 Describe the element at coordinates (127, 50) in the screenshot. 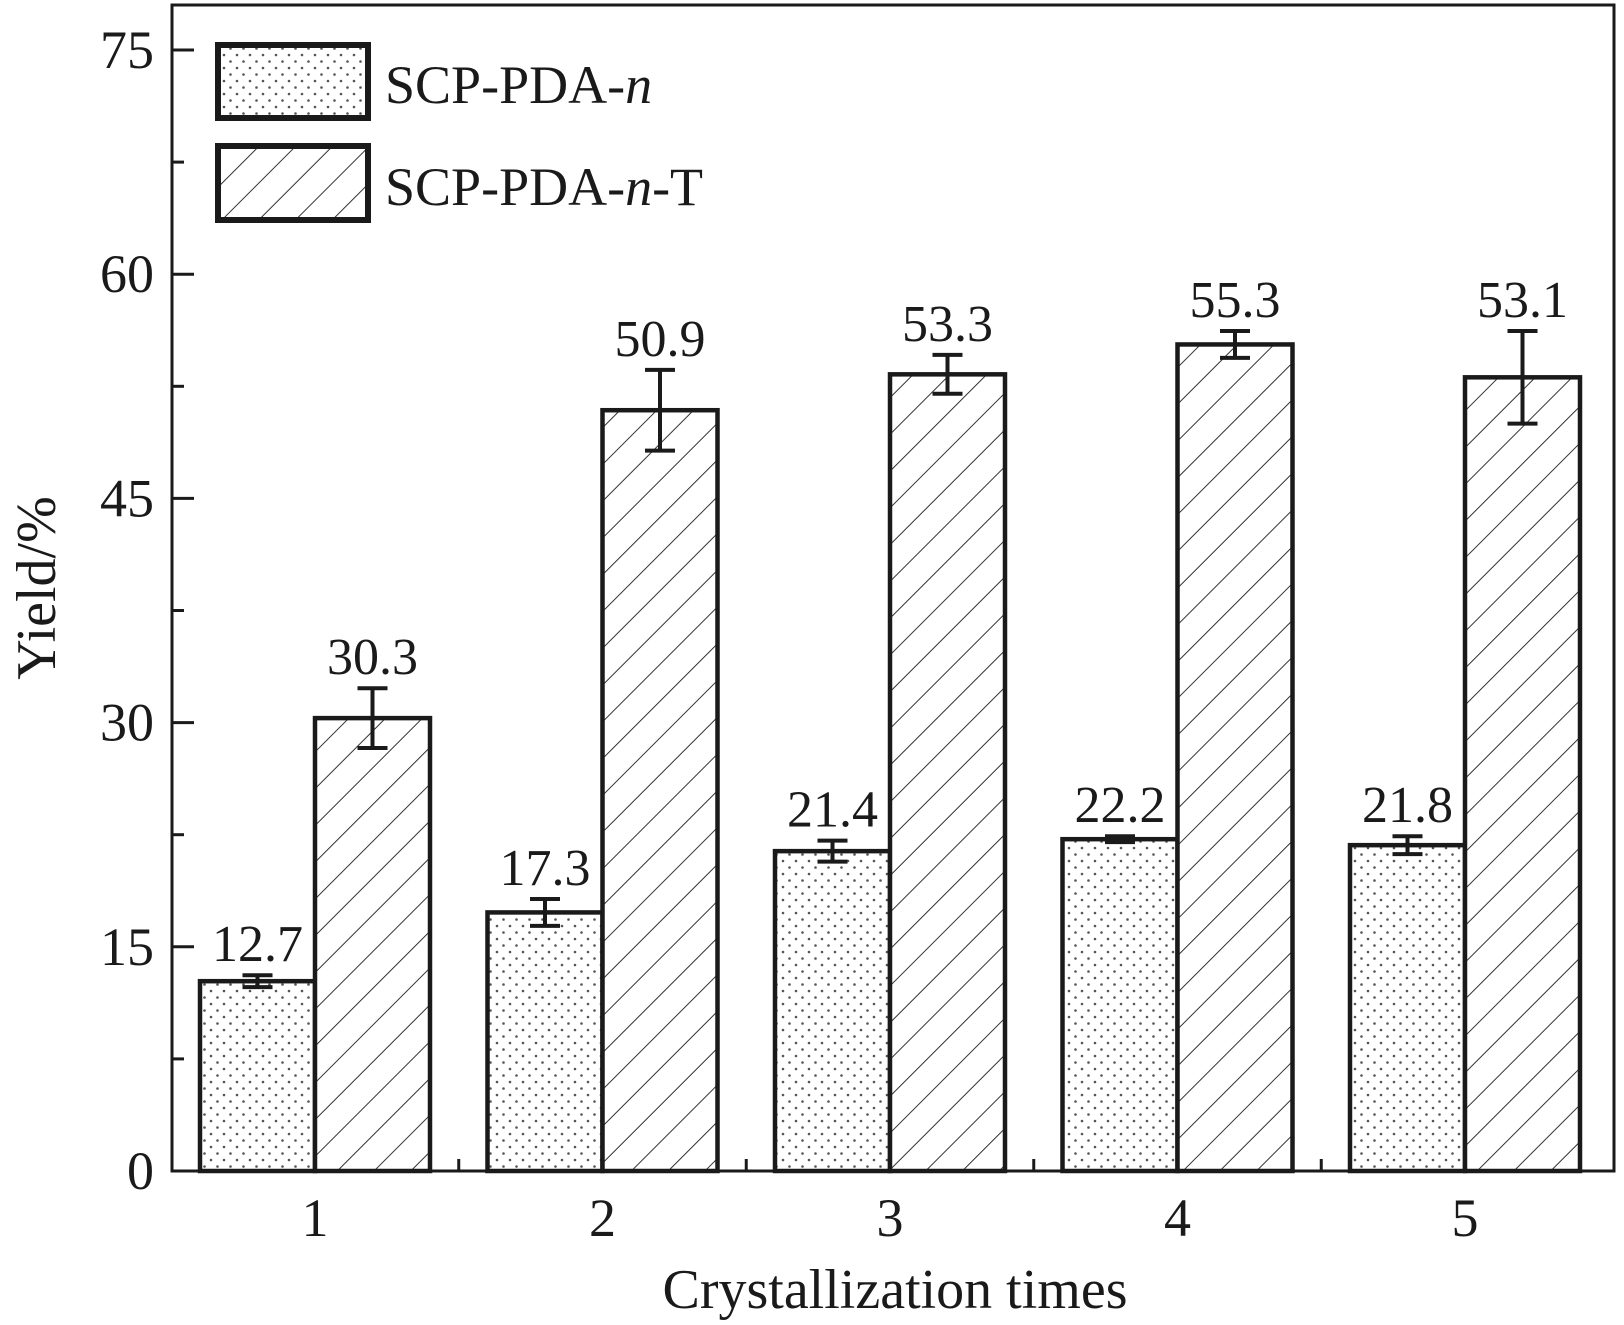

I see `y-tick-label-5: 75` at that location.